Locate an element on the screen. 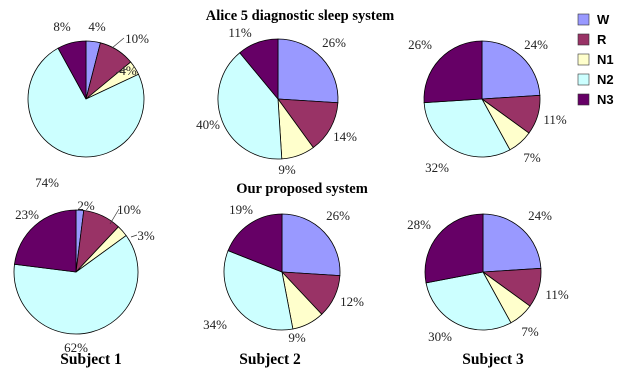 Image resolution: width=636 pixels, height=374 pixels. pie-label-1-2-r: 11% is located at coordinates (557, 294).